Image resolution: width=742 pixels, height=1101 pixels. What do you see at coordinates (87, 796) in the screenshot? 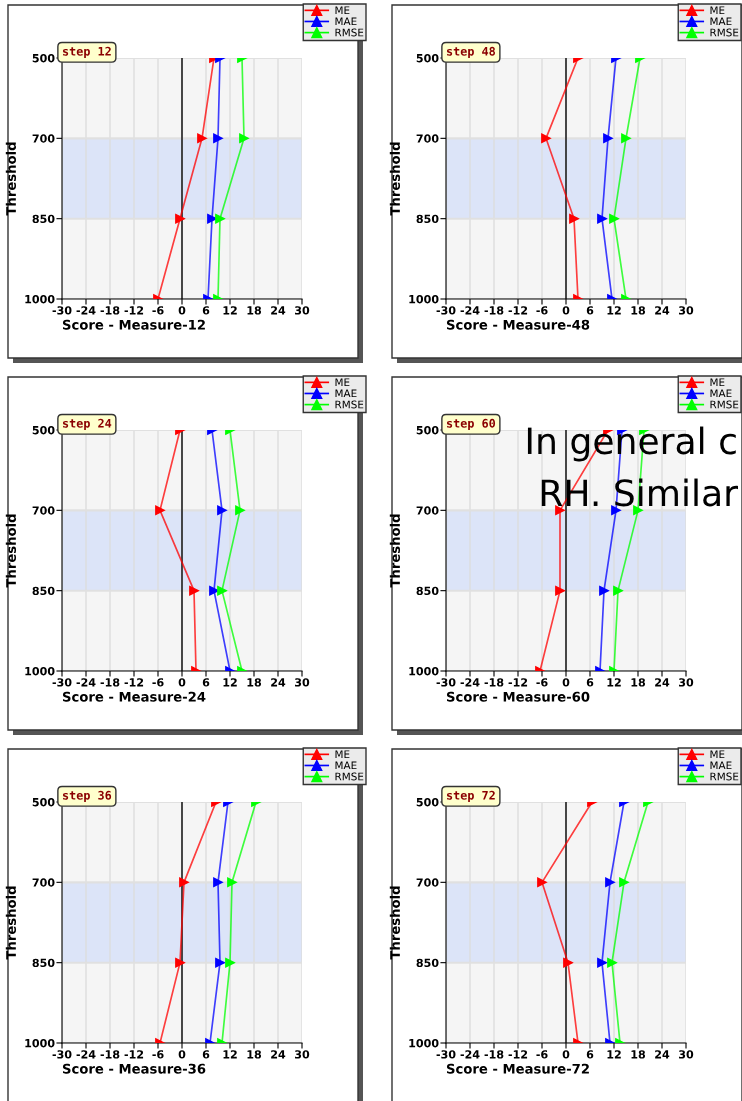
I see `chart-title: step 36` at bounding box center [87, 796].